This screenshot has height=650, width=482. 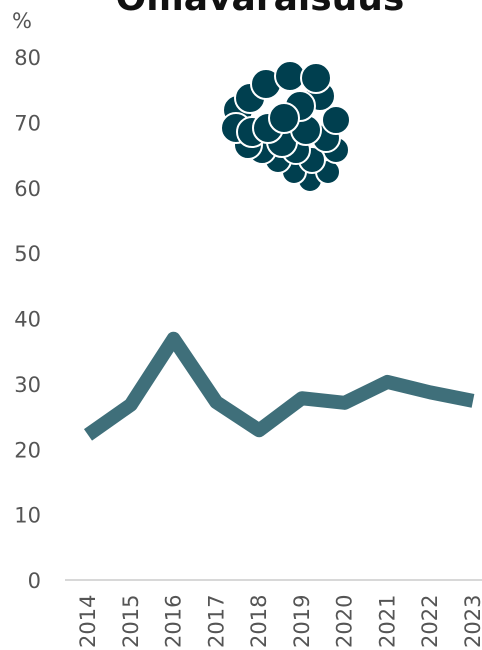 What do you see at coordinates (27, 450) in the screenshot?
I see `y-tick-label: 20` at bounding box center [27, 450].